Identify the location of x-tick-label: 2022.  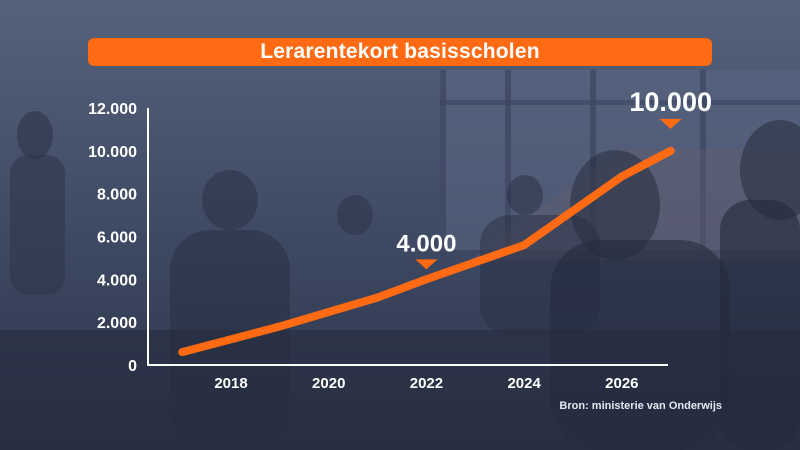
(426, 383).